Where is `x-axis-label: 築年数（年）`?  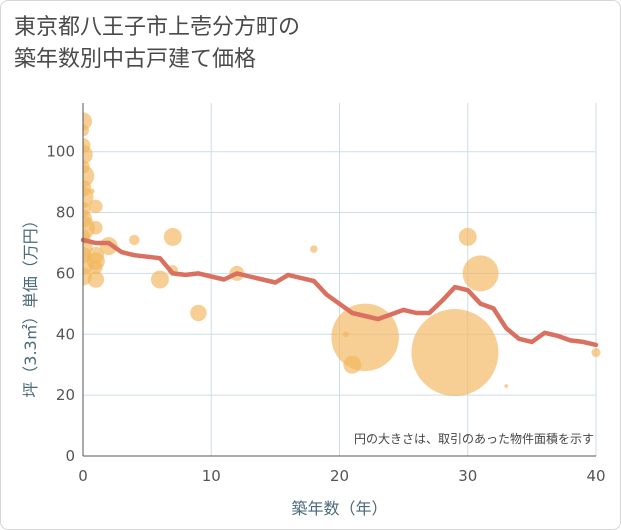
x-axis-label: 築年数（年） is located at coordinates (339, 508).